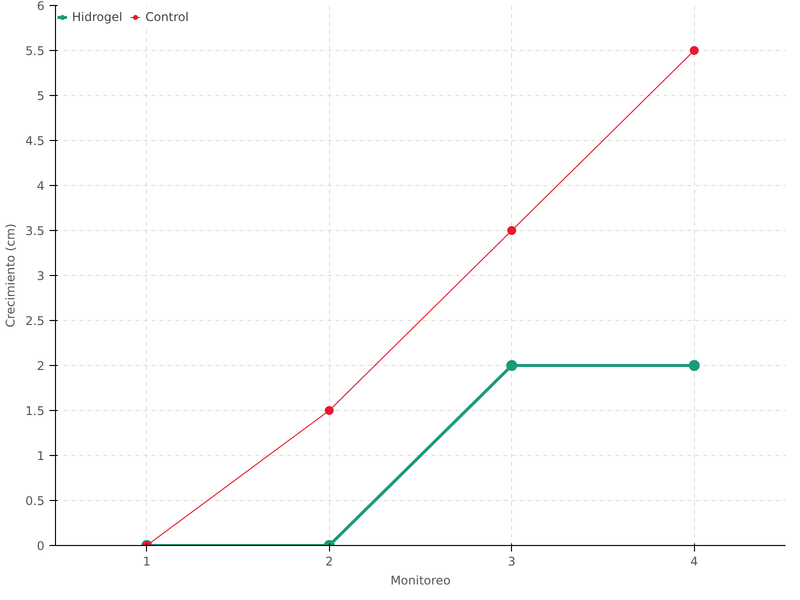  Describe the element at coordinates (512, 561) in the screenshot. I see `x-tick-label: 3` at that location.